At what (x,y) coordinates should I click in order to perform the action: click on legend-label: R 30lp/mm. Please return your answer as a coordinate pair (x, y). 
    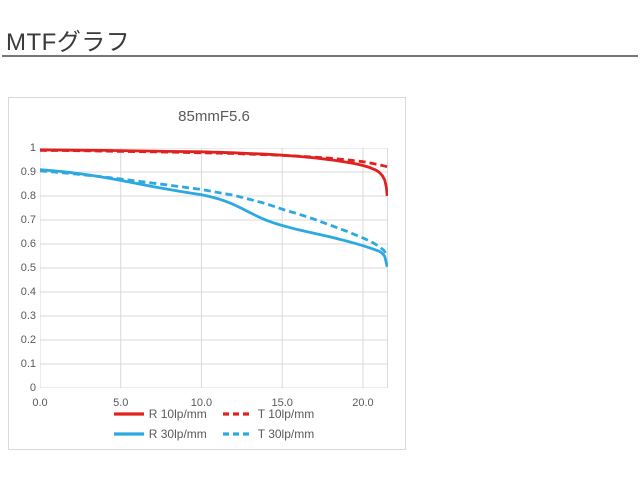
    Looking at the image, I should click on (177, 433).